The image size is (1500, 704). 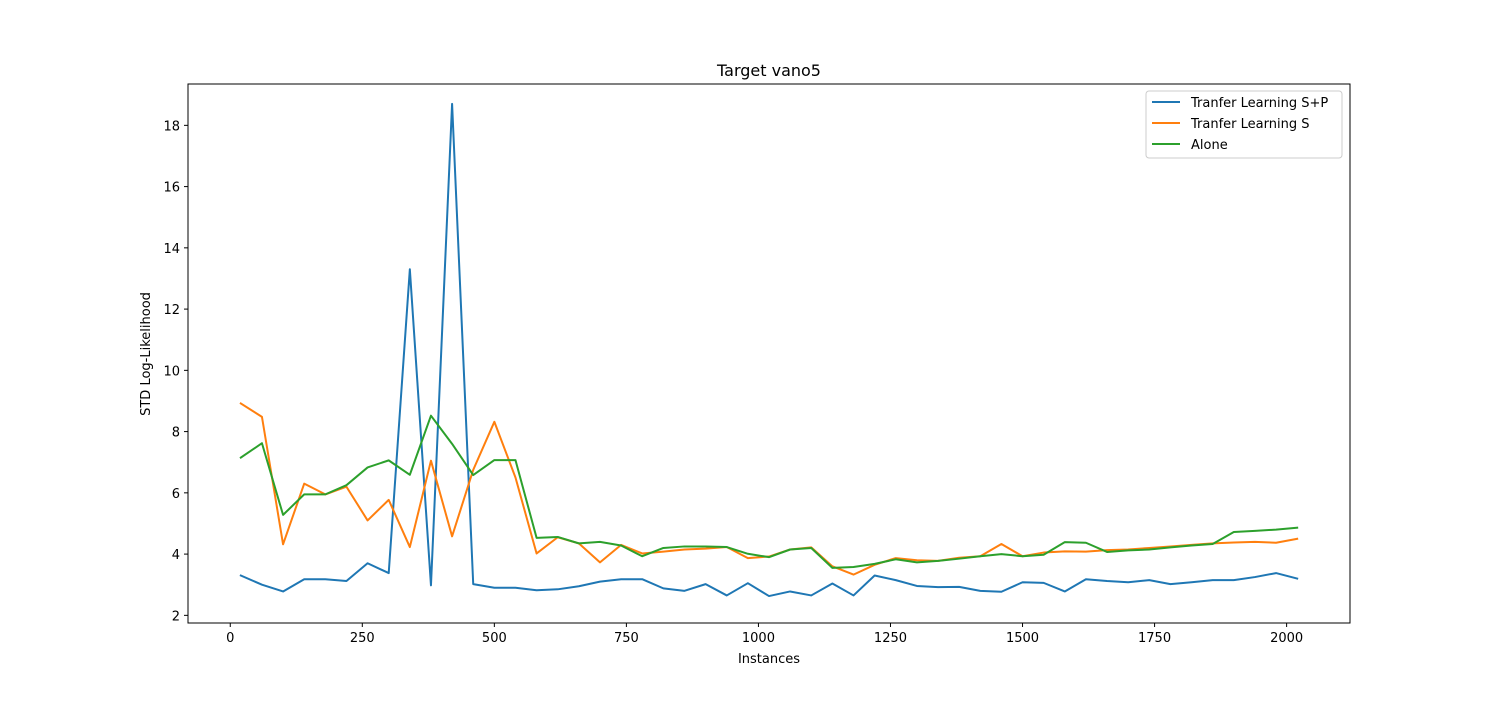 I want to click on legend-label-3: Alone, so click(x=1209, y=145).